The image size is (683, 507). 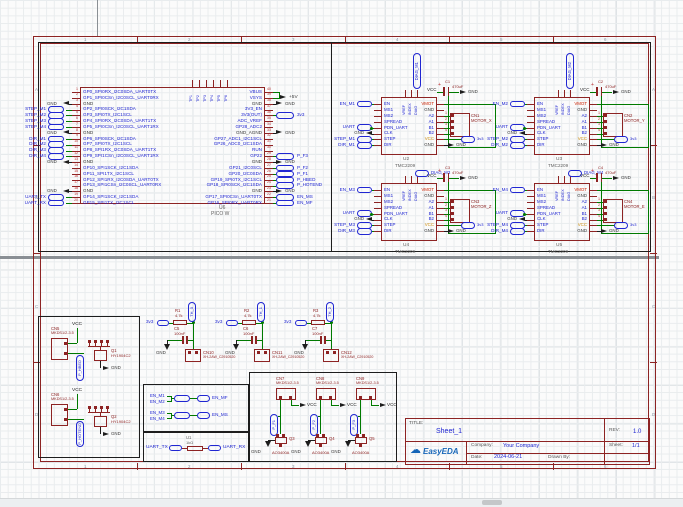 I want to click on component-ref: U4, so click(x=406, y=245).